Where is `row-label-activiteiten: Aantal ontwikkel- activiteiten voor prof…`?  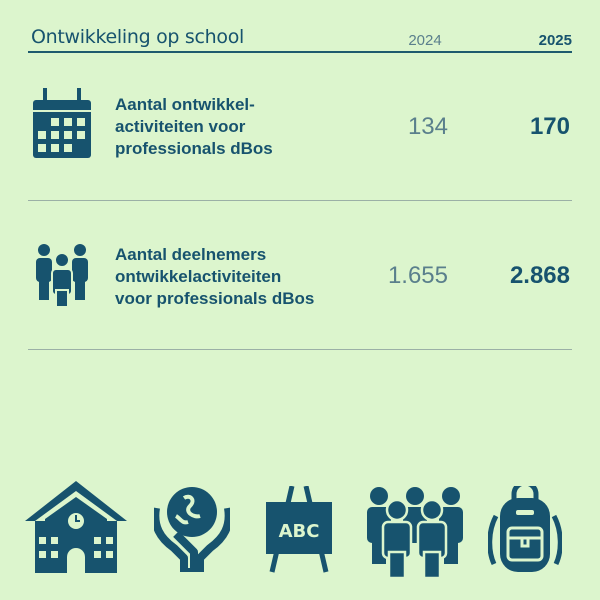
row-label-activiteiten: Aantal ontwikkel- activiteiten voor prof… is located at coordinates (235, 127).